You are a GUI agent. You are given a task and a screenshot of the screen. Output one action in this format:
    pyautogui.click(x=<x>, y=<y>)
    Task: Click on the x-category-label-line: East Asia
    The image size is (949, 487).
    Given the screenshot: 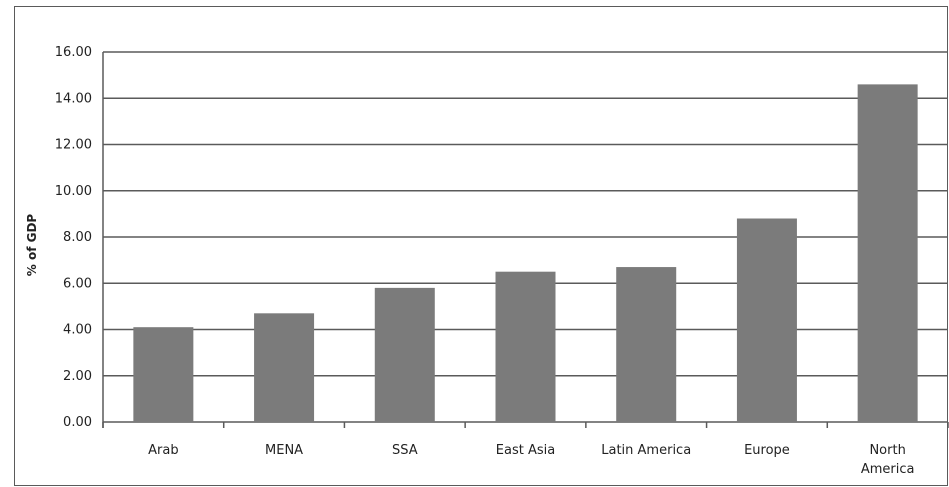 What is the action you would take?
    pyautogui.click(x=525, y=450)
    